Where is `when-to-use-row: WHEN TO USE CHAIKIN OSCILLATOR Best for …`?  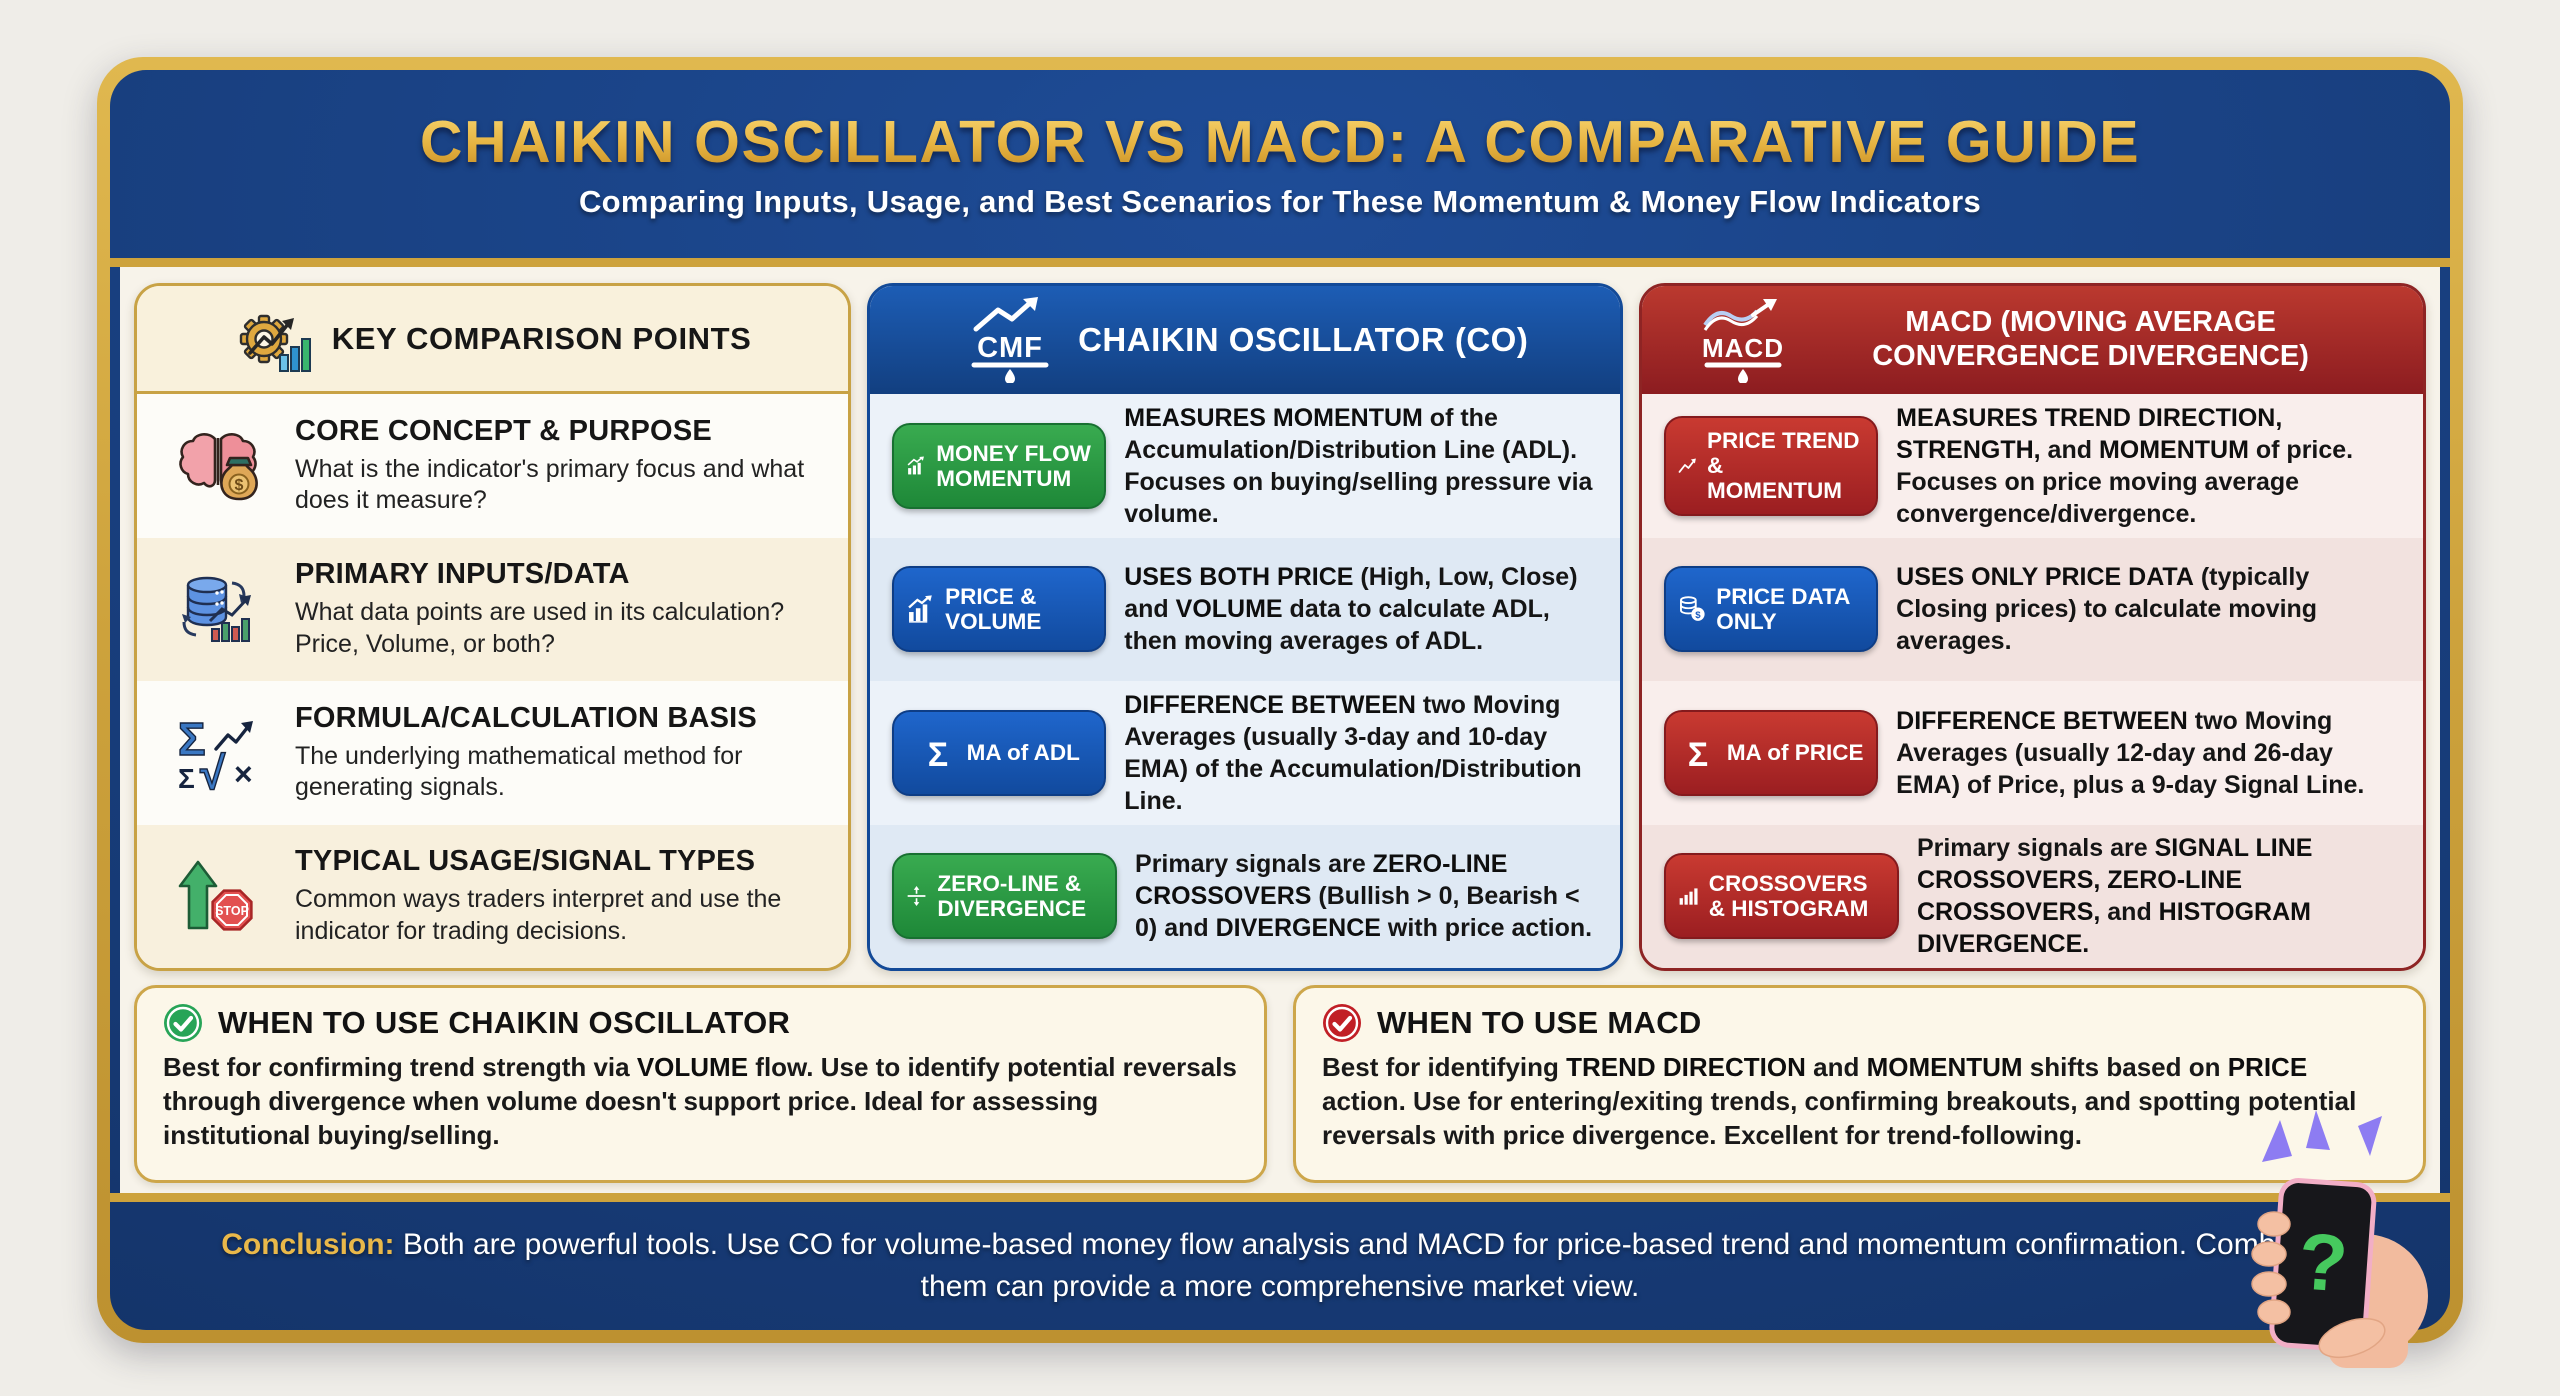 when-to-use-row: WHEN TO USE CHAIKIN OSCILLATOR Best for … is located at coordinates (1280, 1084).